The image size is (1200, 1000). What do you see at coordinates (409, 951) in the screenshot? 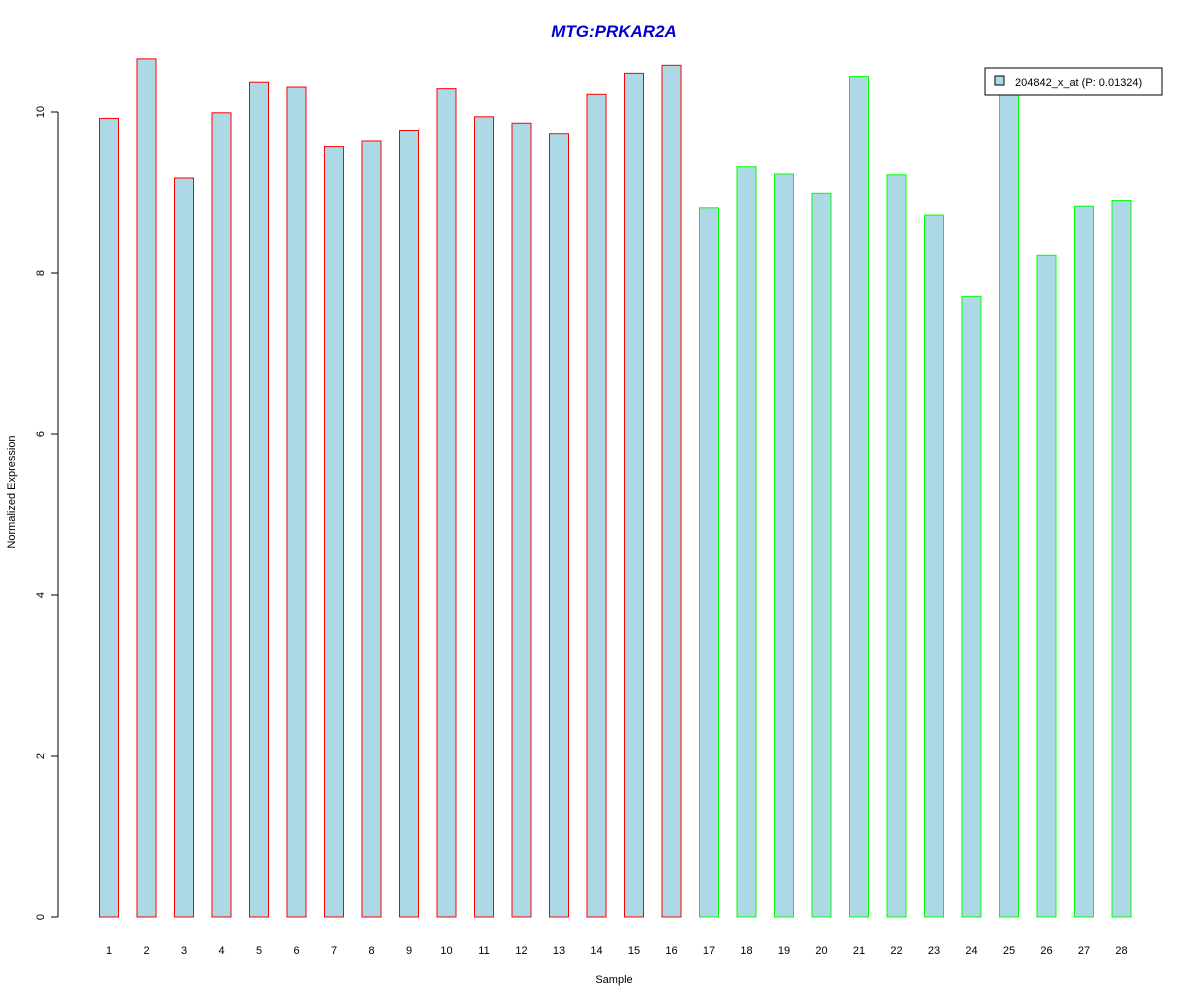
I see `x-tick-label: 9` at bounding box center [409, 951].